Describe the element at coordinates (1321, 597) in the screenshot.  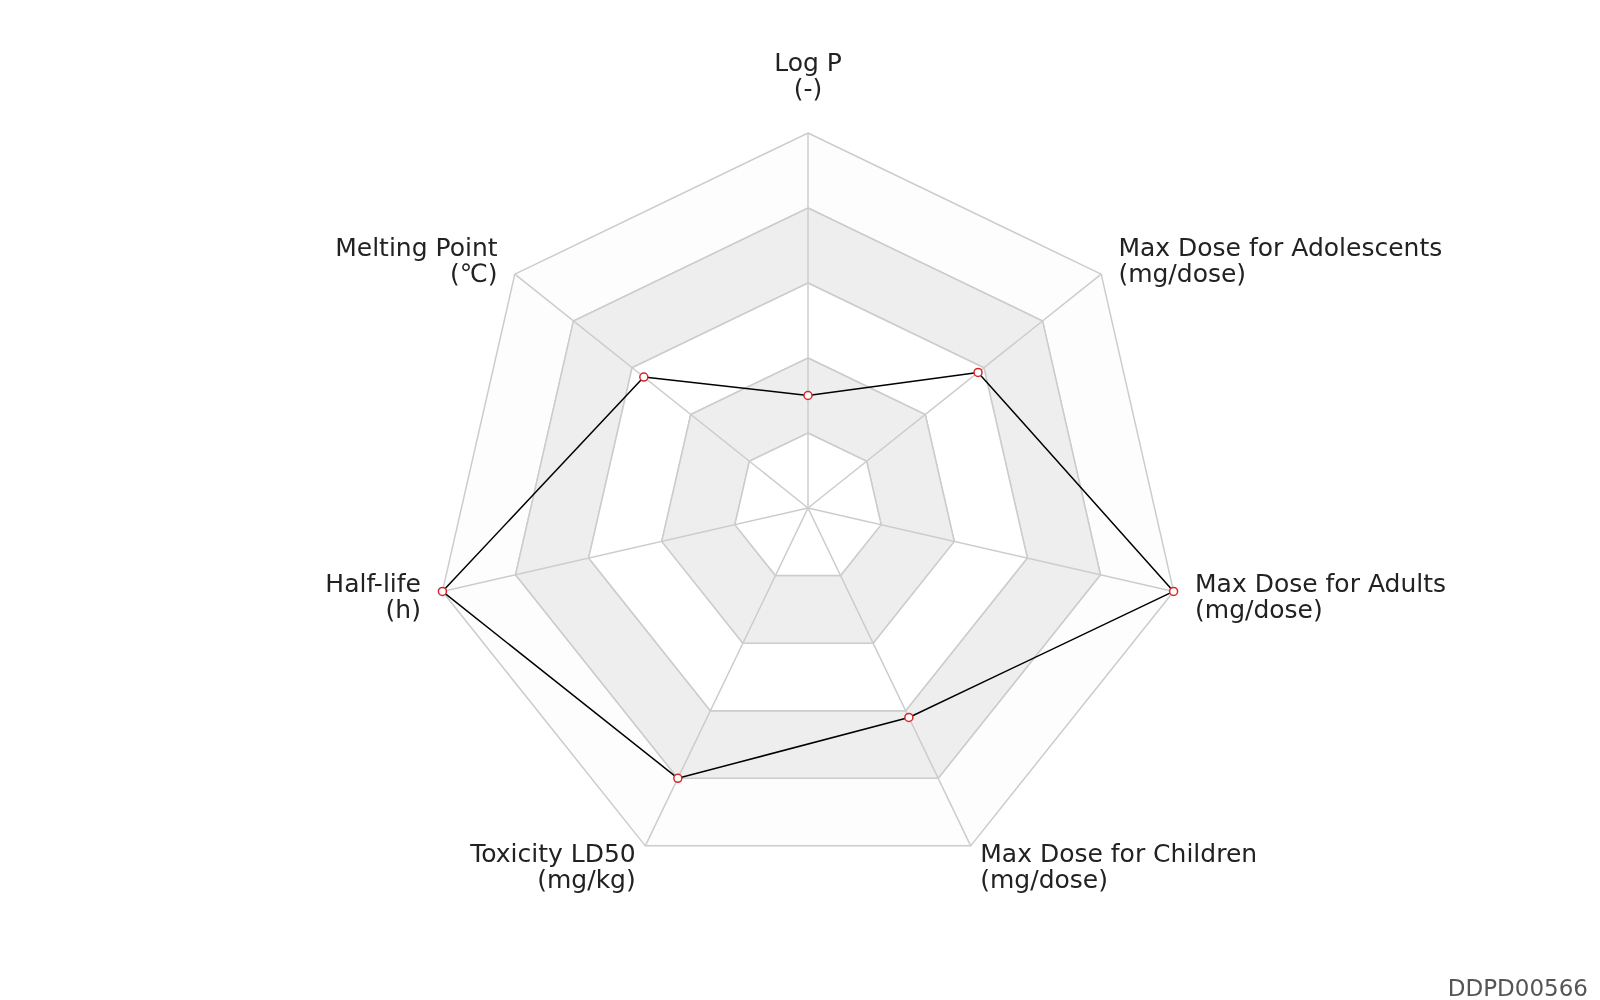
I see `spoke-label: Max Dose for Adults (mg/dose)` at that location.